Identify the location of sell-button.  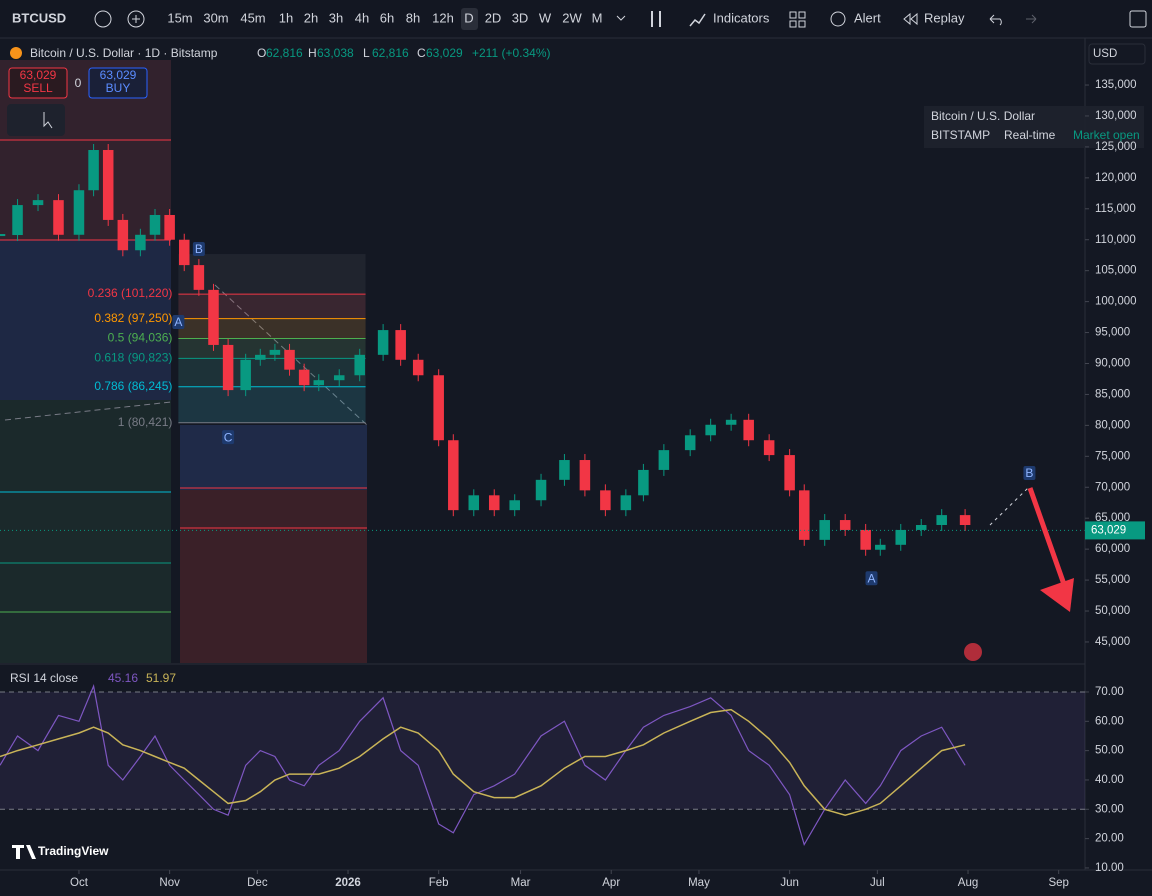
(38, 83).